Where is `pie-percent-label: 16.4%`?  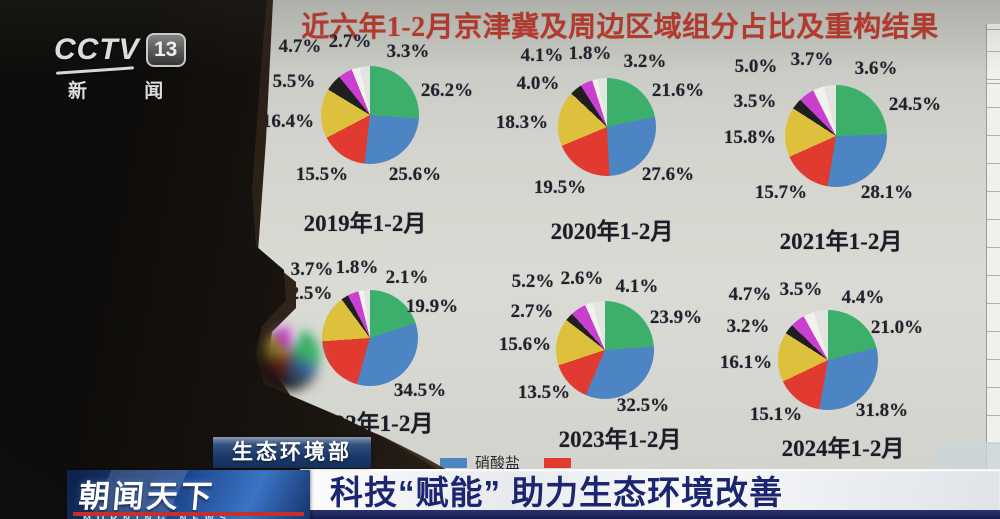 pie-percent-label: 16.4% is located at coordinates (288, 121).